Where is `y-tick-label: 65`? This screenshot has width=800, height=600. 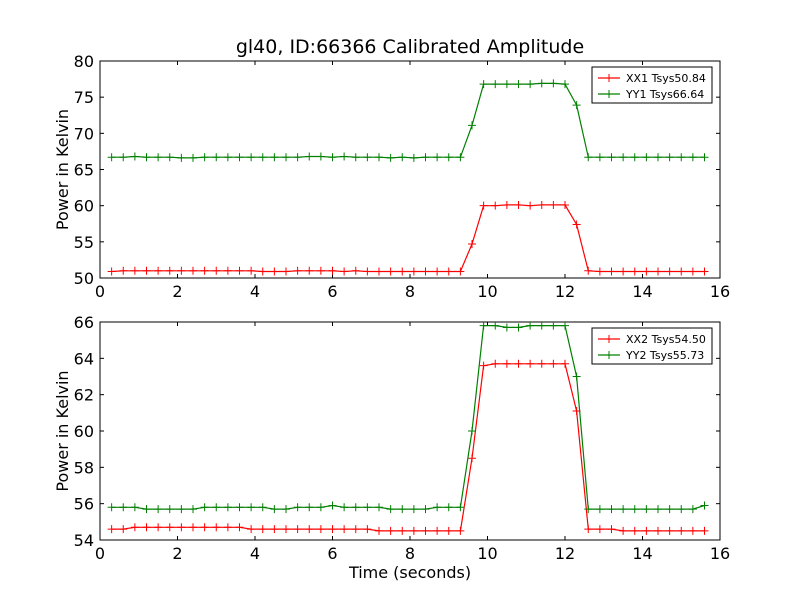
y-tick-label: 65 is located at coordinates (84, 170).